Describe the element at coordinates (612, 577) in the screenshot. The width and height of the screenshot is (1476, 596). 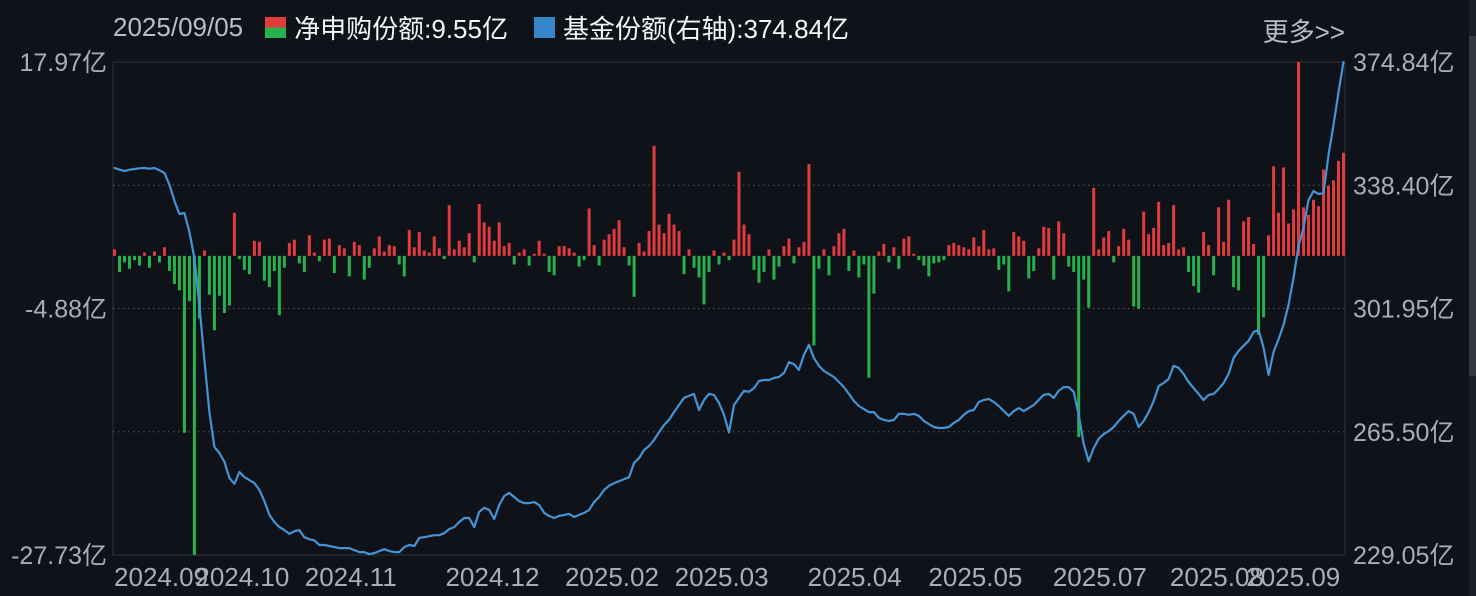
I see `x-axis-tick-label: 2025.02` at that location.